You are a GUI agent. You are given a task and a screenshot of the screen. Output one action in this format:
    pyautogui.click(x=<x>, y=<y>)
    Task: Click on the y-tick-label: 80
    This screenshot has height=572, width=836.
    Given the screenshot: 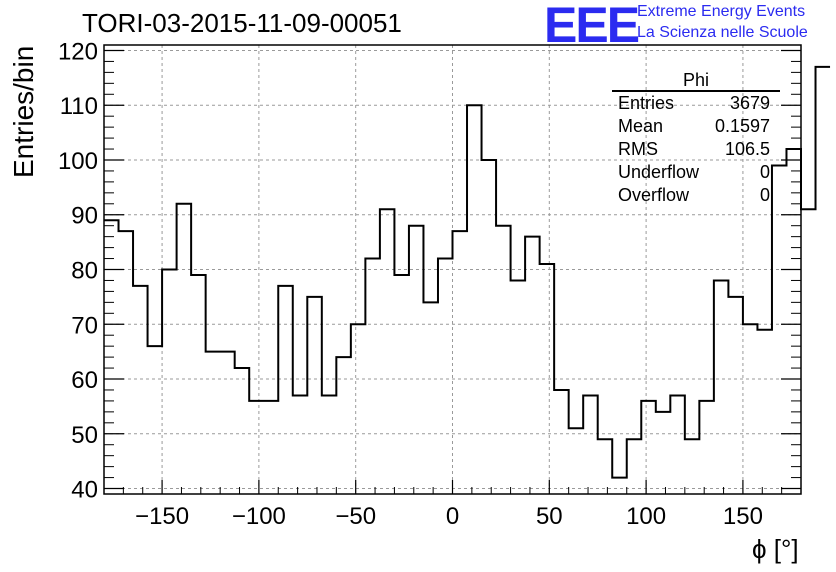 What is the action you would take?
    pyautogui.click(x=84, y=271)
    